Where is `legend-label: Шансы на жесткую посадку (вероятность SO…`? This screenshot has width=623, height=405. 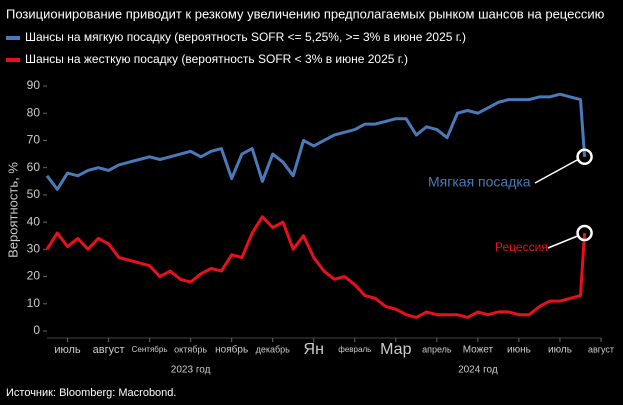 legend-label: Шансы на жесткую посадку (вероятность SO… is located at coordinates (216, 59).